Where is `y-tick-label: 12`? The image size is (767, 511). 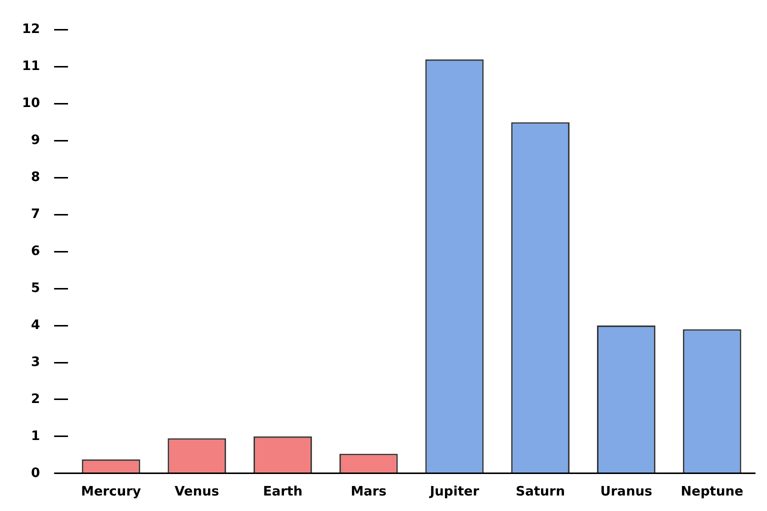 y-tick-label: 12 is located at coordinates (31, 30).